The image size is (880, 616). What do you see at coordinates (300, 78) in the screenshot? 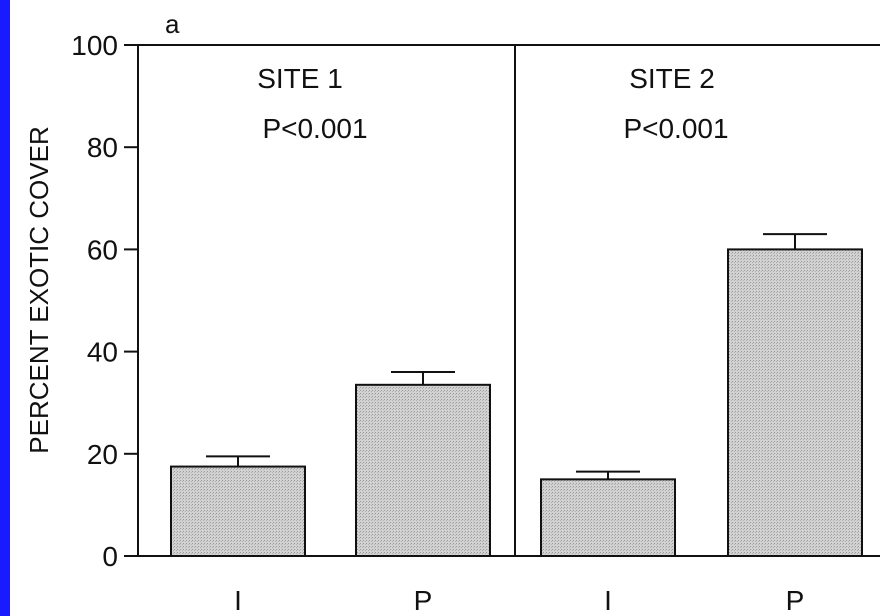
I see `site-1-title: SITE 1` at bounding box center [300, 78].